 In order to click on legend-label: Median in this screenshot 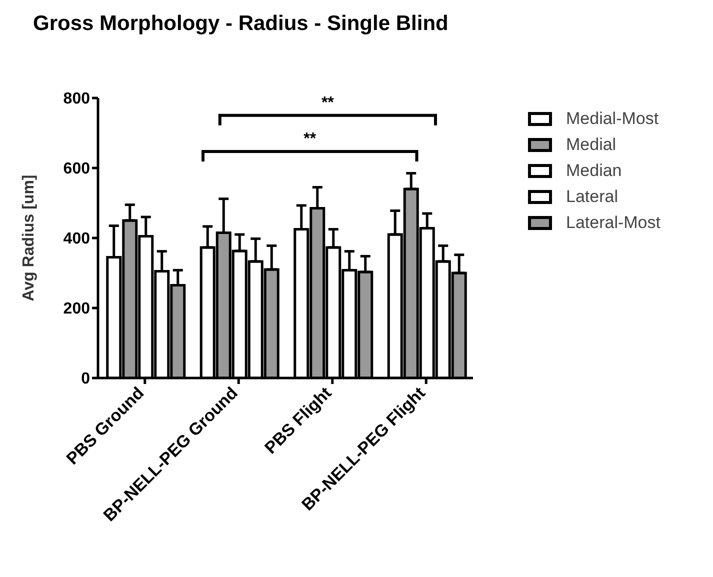, I will do `click(594, 171)`.